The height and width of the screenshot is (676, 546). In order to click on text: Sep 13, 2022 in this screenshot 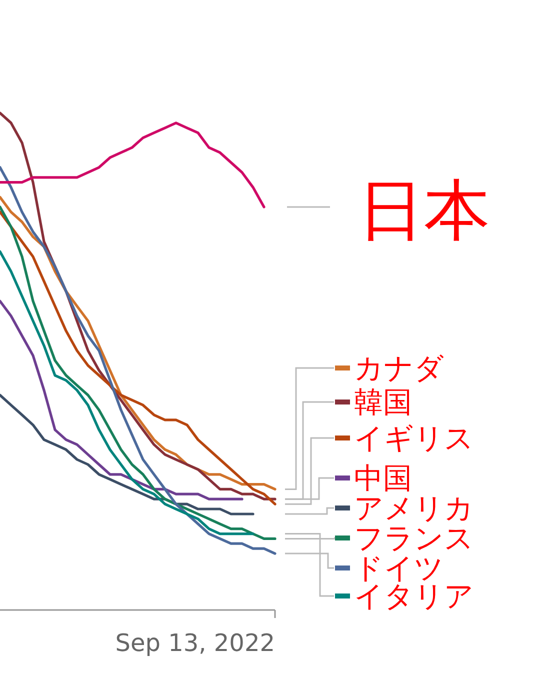, I will do `click(195, 643)`.